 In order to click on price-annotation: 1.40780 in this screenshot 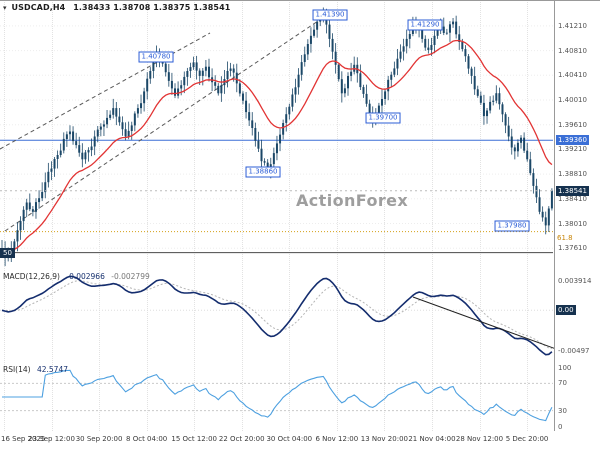, I will do `click(156, 57)`.